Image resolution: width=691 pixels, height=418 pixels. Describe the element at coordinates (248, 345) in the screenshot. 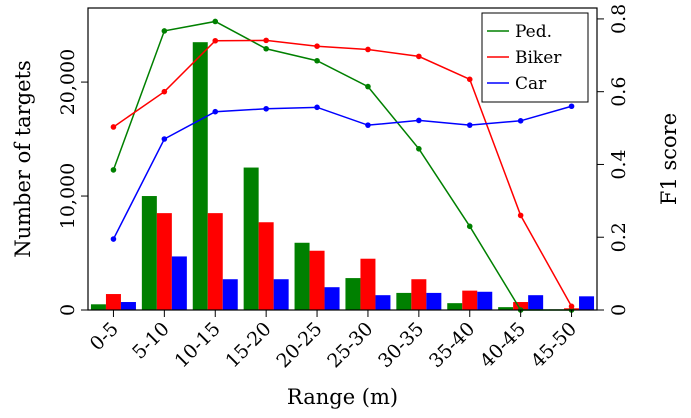

I see `x-tick-label: 15-20` at that location.